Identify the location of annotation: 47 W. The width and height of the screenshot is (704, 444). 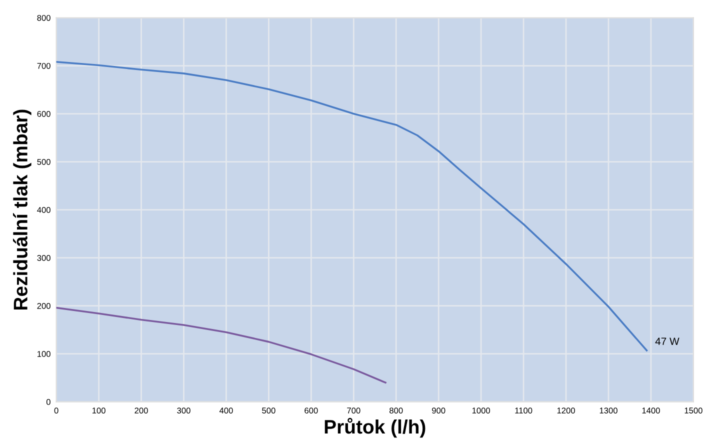
(667, 341).